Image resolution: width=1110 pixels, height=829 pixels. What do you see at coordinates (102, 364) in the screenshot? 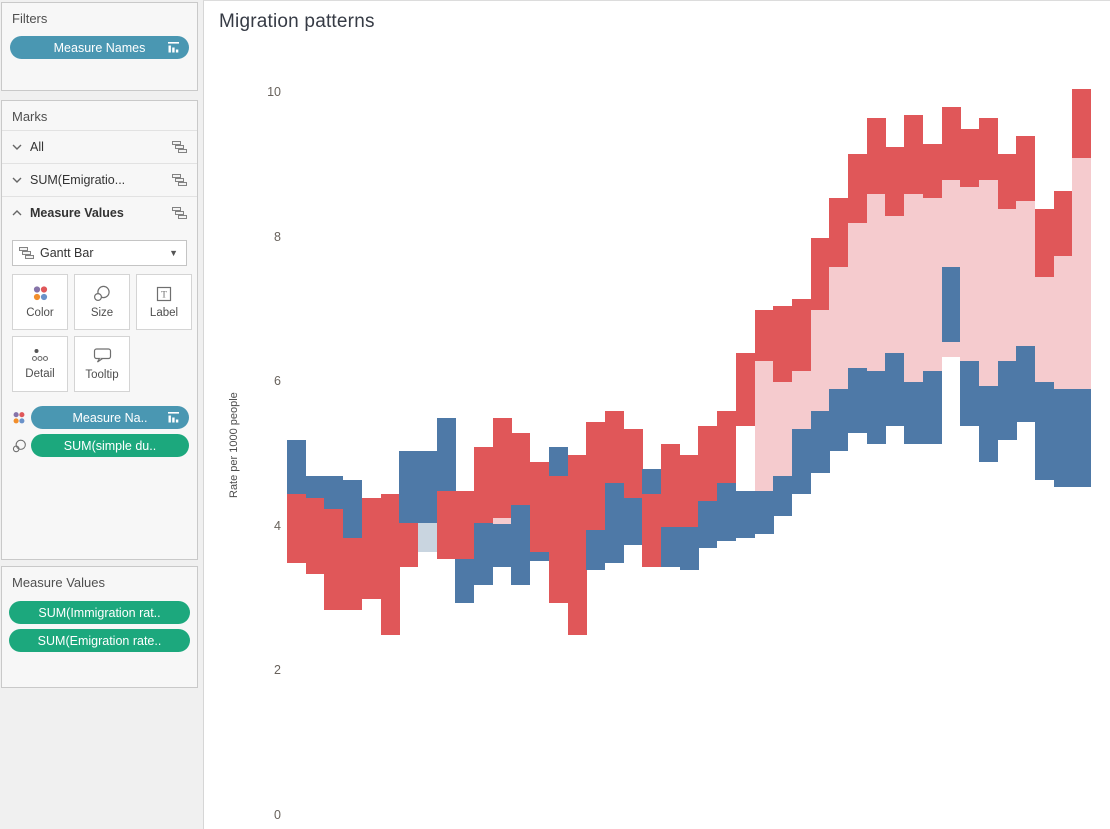
I see `tooltip-button: Tooltip` at bounding box center [102, 364].